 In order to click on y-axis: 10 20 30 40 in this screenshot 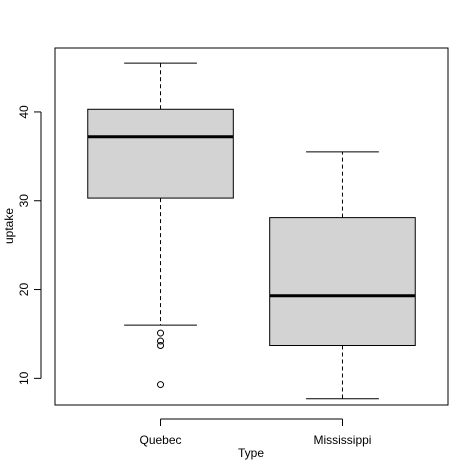, I will do `click(29, 245)`.